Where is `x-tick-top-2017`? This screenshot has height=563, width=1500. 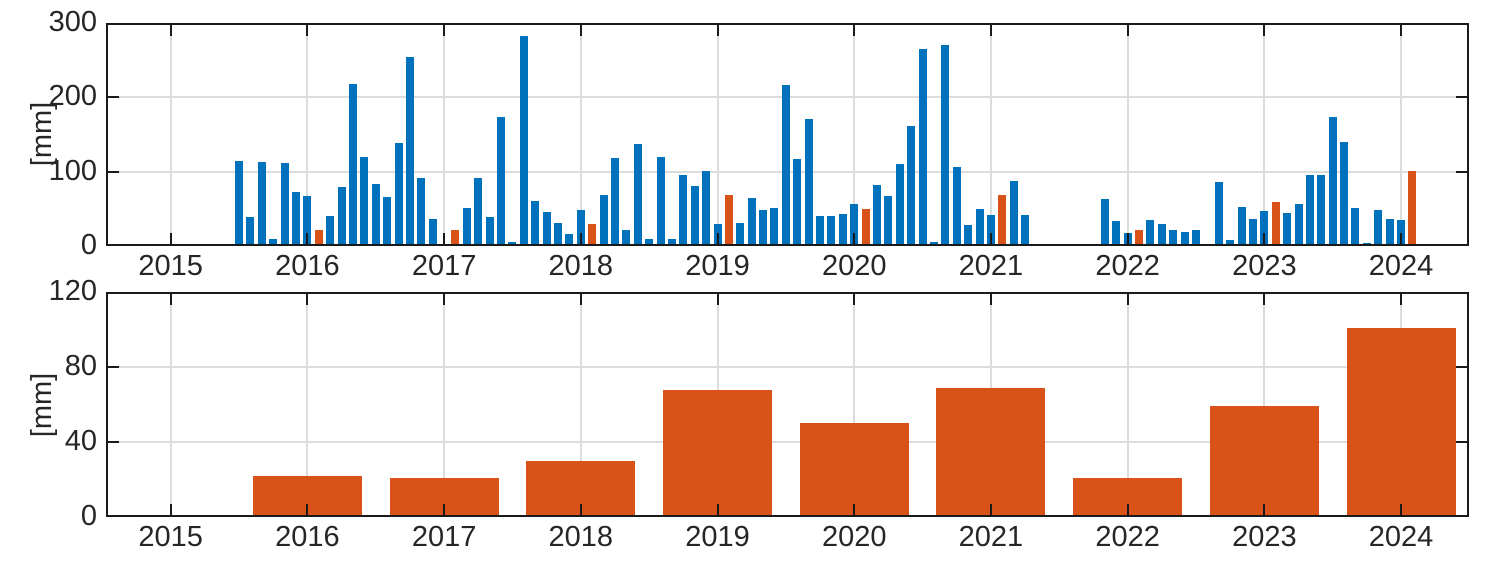 x-tick-top-2017 is located at coordinates (444, 298).